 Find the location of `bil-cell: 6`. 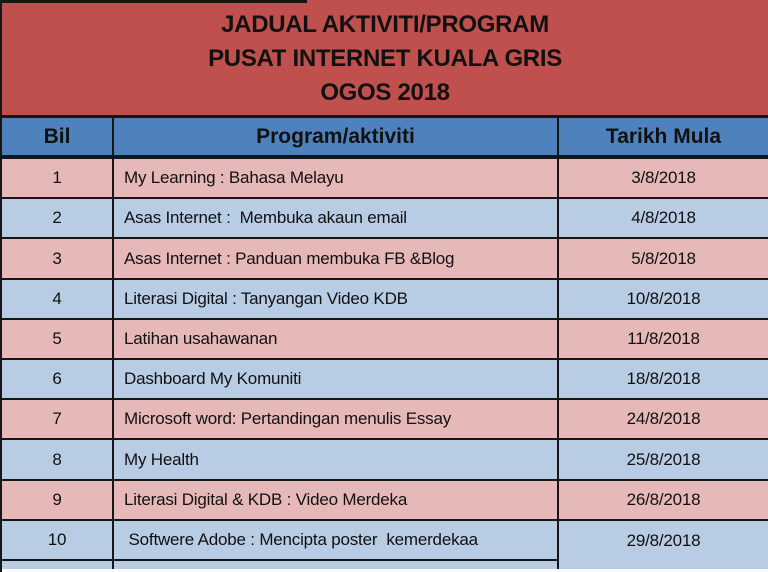

bil-cell: 6 is located at coordinates (58, 380).